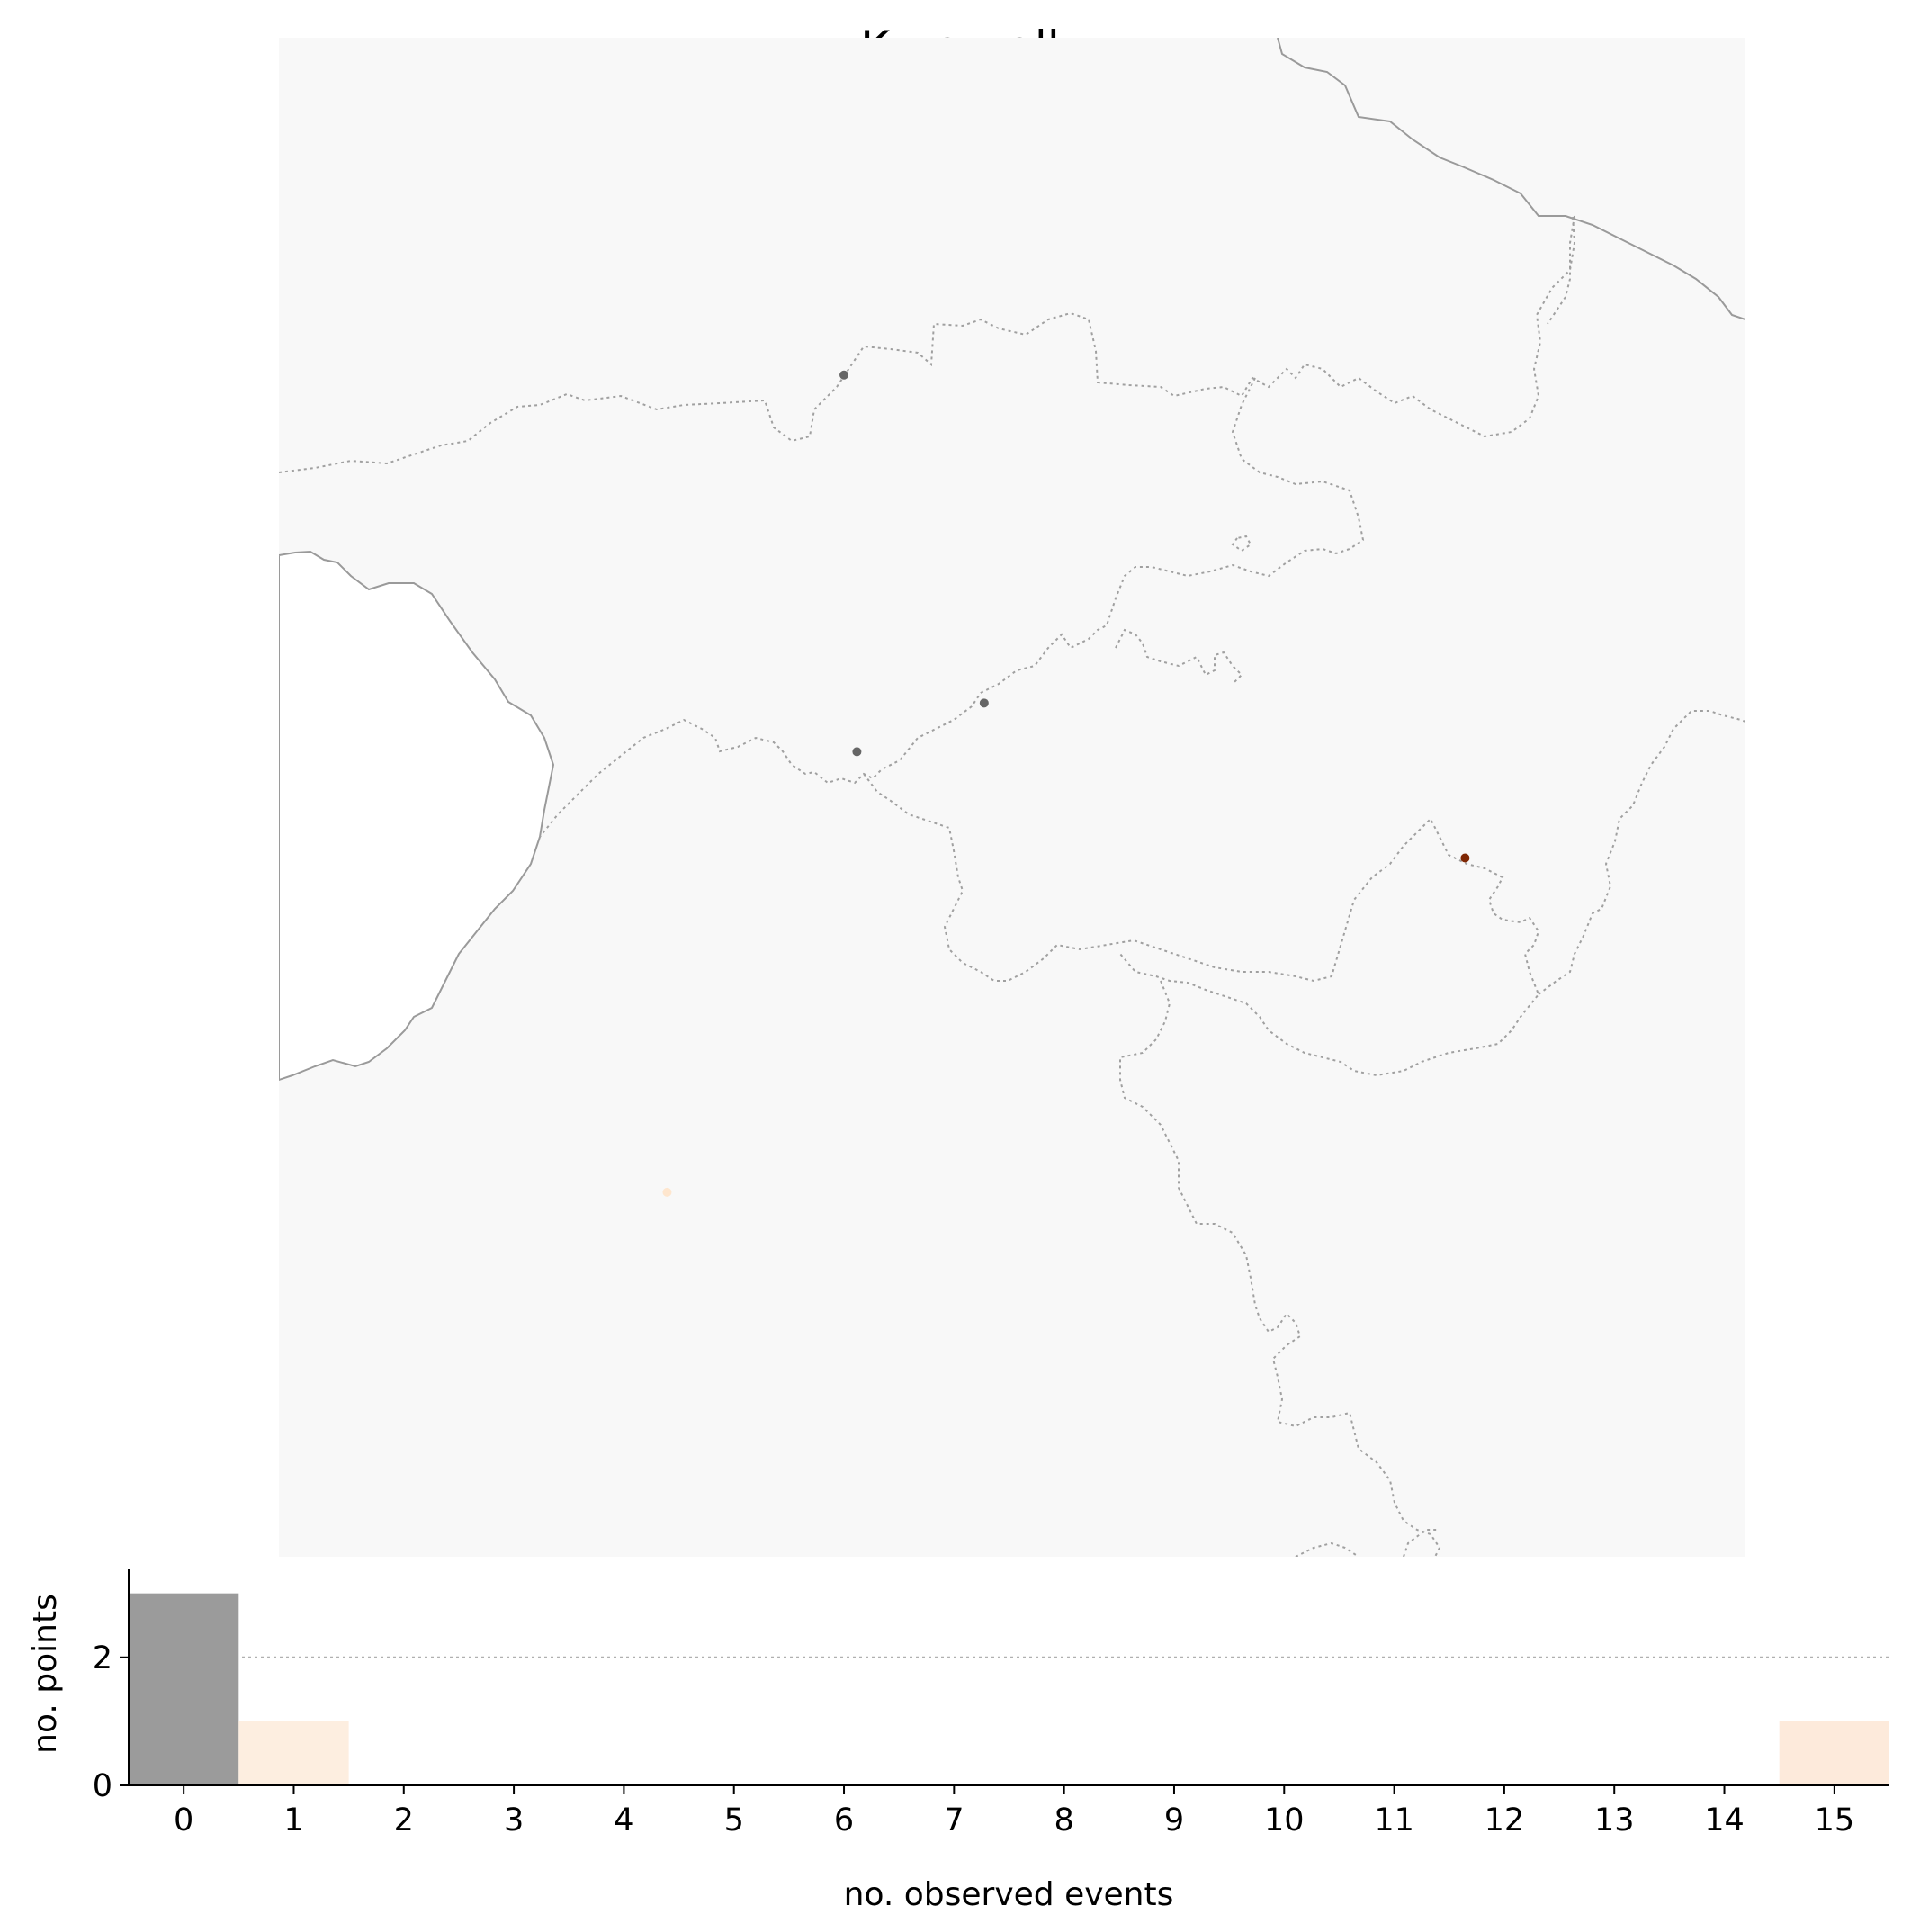 This screenshot has width=1920, height=1932. Describe the element at coordinates (514, 1820) in the screenshot. I see `x-tick-label-3: 3` at that location.